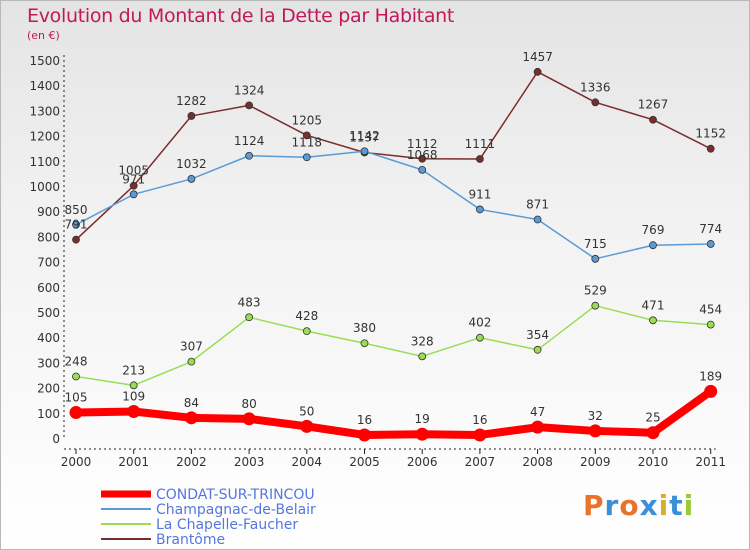  I want to click on x-tick-label: 2003, so click(249, 462).